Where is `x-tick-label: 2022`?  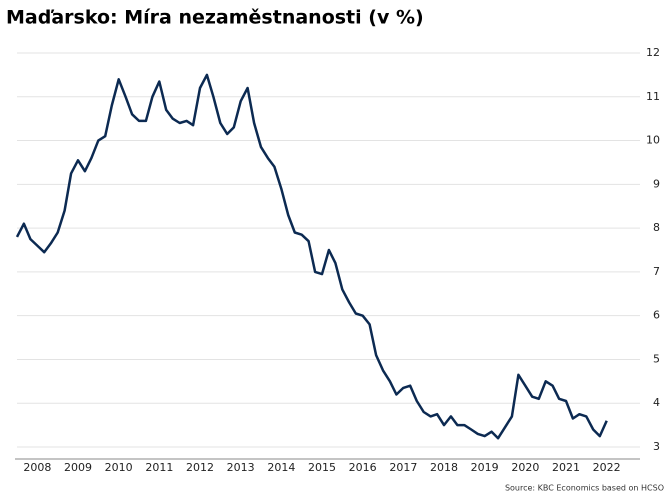
x-tick-label: 2022 is located at coordinates (607, 467).